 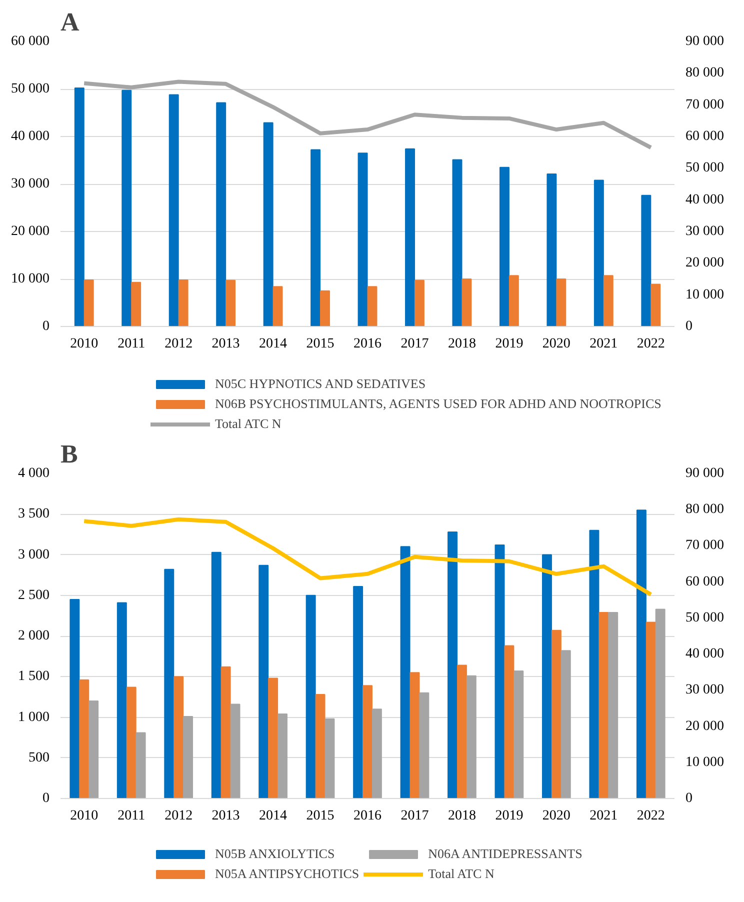 I want to click on x-tick-label: 2011, so click(x=132, y=344).